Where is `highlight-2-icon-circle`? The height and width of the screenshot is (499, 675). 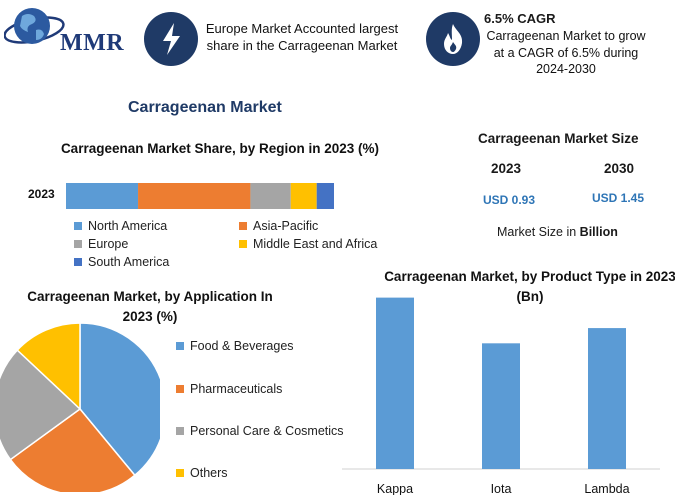
highlight-2-icon-circle is located at coordinates (453, 39).